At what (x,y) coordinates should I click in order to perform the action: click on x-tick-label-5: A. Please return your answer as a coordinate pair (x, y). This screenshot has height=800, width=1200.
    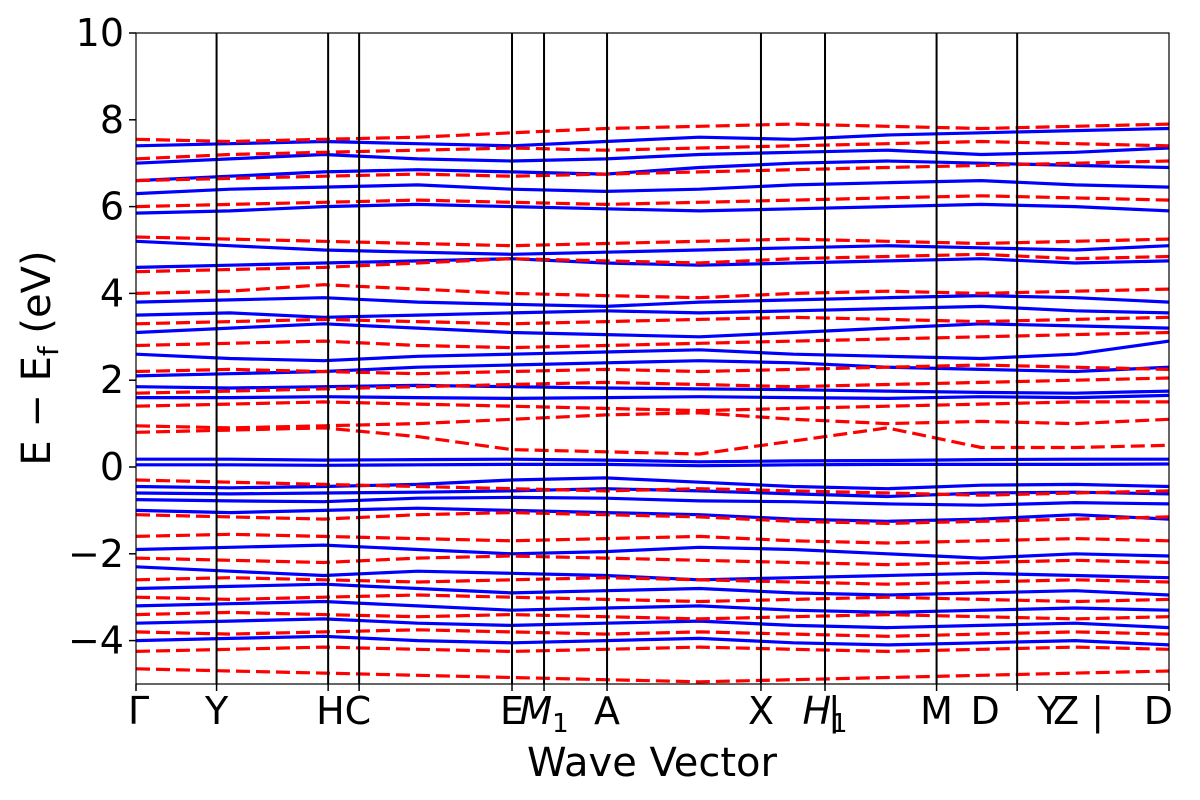
    Looking at the image, I should click on (607, 711).